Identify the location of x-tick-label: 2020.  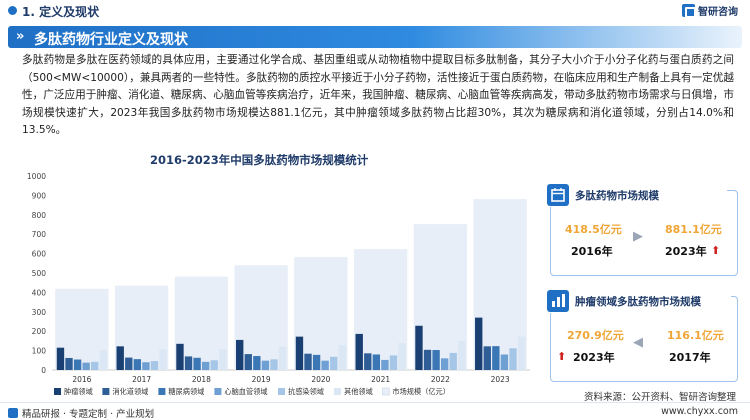
(320, 379).